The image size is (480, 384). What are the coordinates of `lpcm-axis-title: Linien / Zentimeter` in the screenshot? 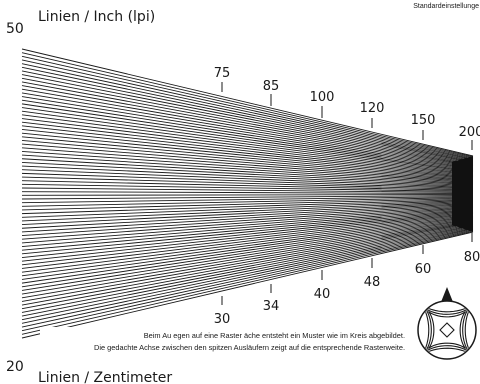 It's located at (105, 377).